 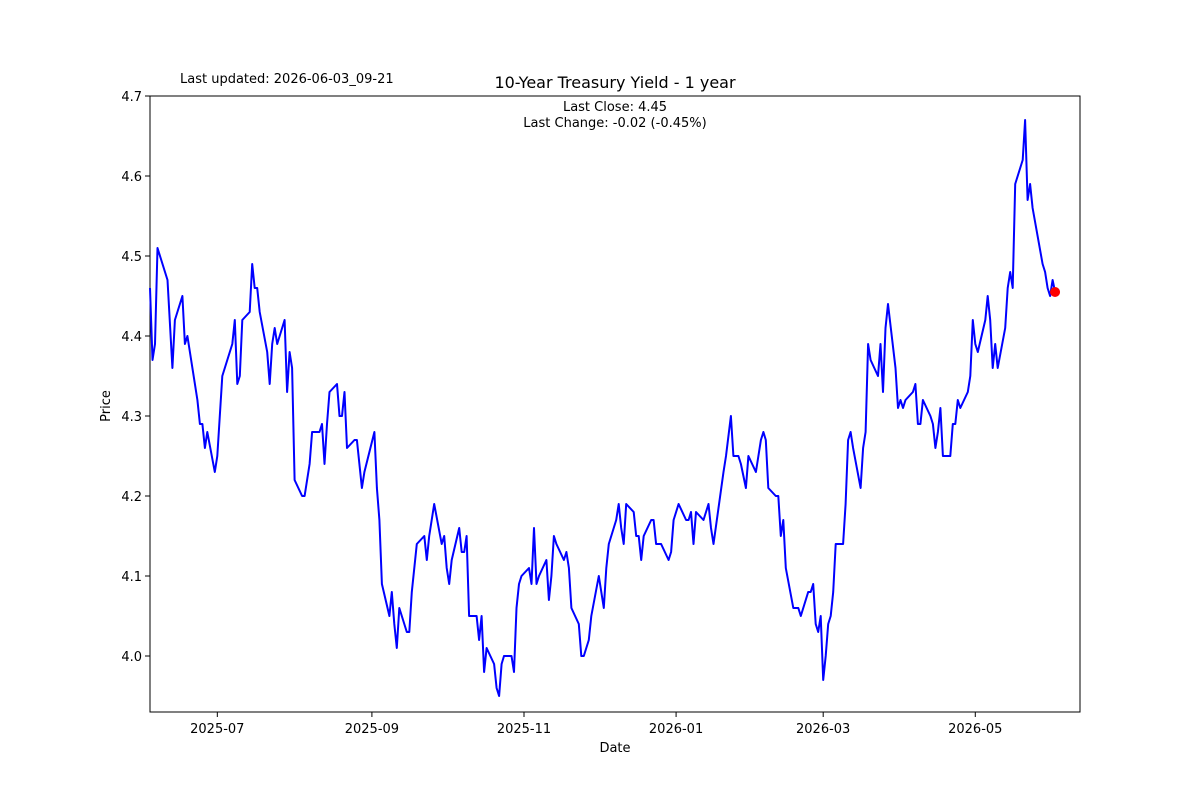 What do you see at coordinates (131, 177) in the screenshot?
I see `y-tick-label: 4.6` at bounding box center [131, 177].